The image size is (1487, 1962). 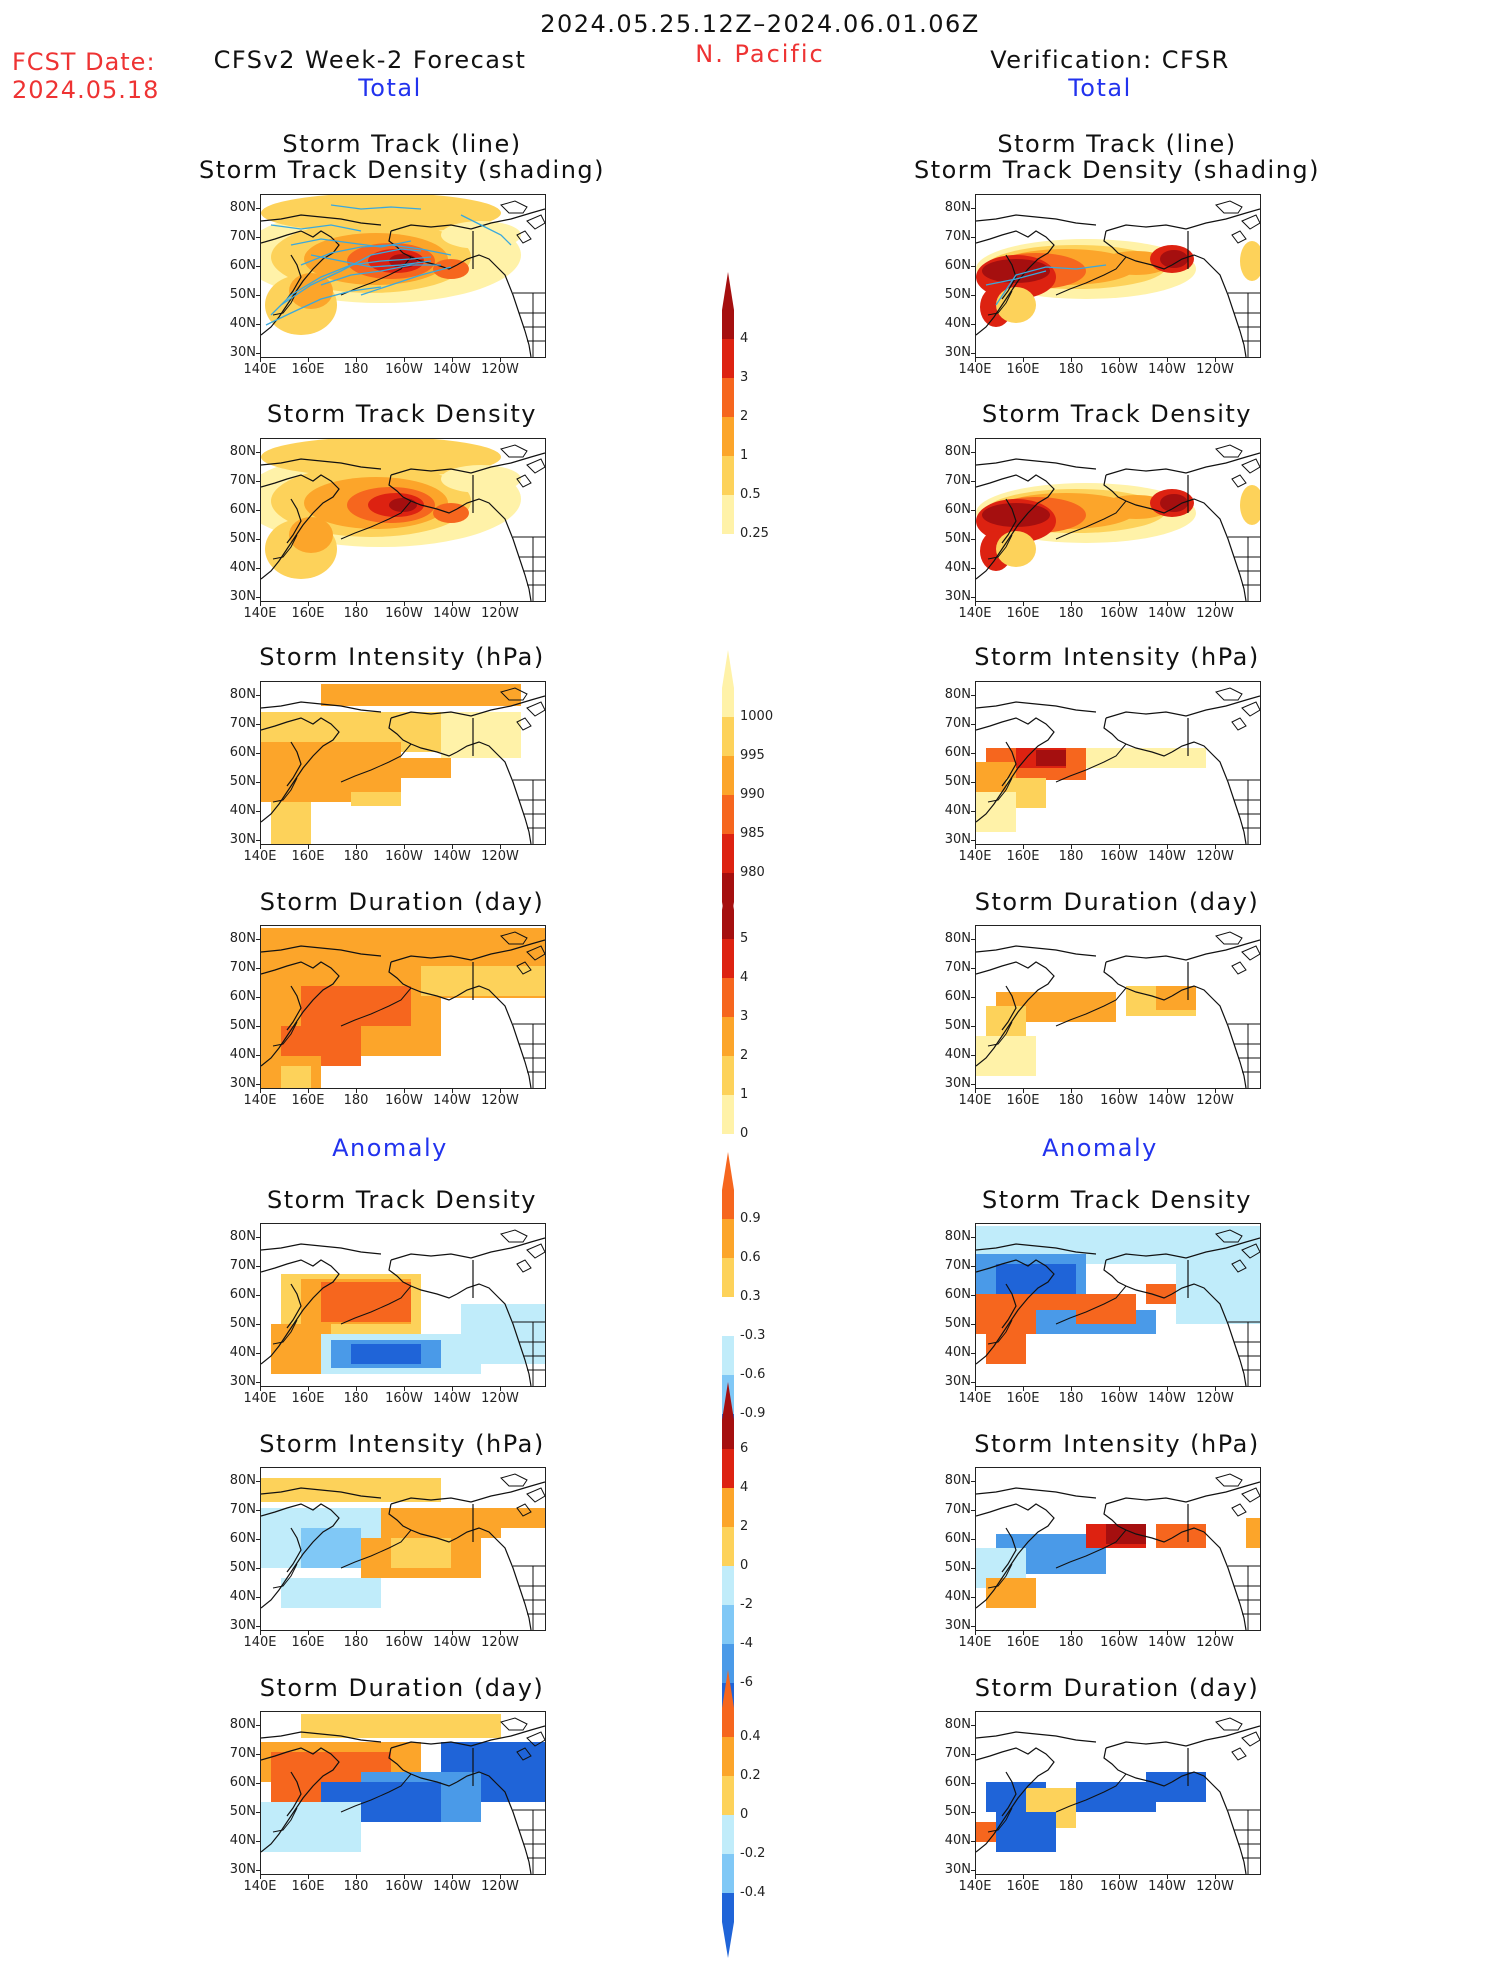 What do you see at coordinates (1117, 170) in the screenshot?
I see `panel-title: Storm Track Density (shading)` at bounding box center [1117, 170].